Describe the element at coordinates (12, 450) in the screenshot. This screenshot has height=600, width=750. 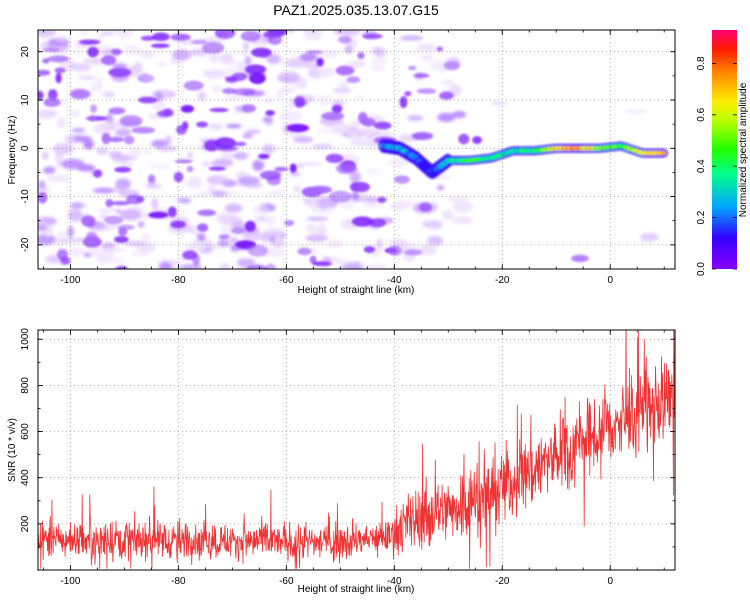
I see `snr-y-axis-title: SNR (10 * v/v)` at that location.